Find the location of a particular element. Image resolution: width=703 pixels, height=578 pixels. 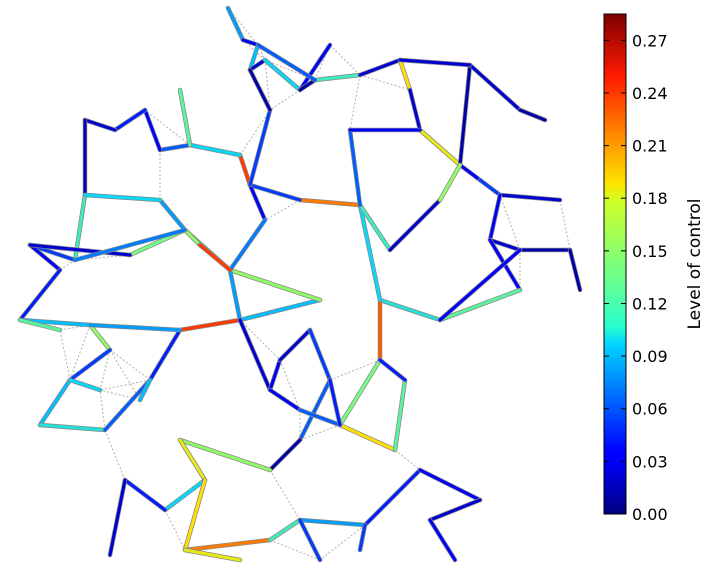

colorbar-tick-label: 0.09 is located at coordinates (650, 356).